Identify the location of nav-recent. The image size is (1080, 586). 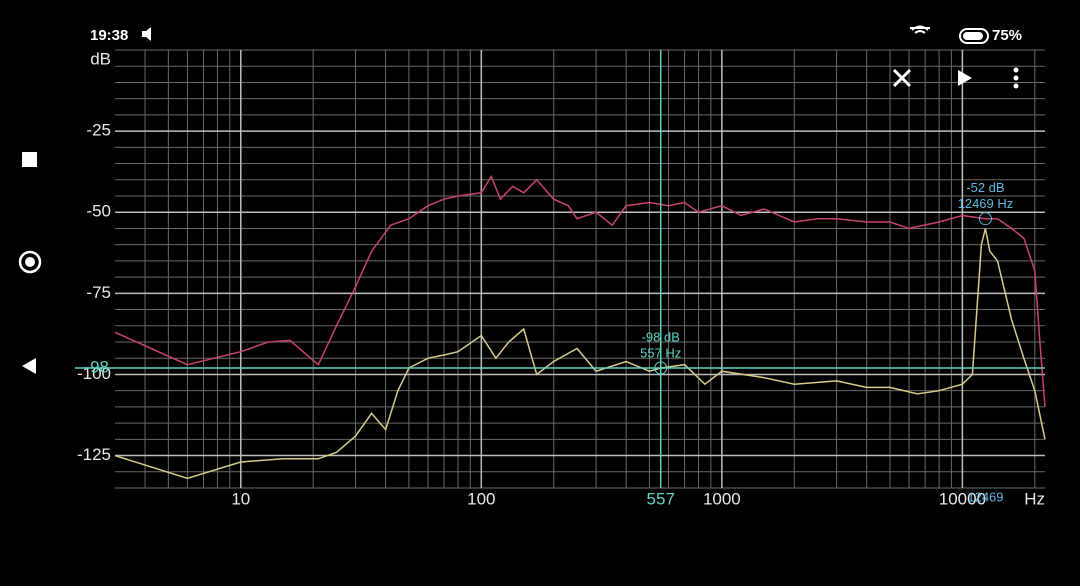
(29, 159).